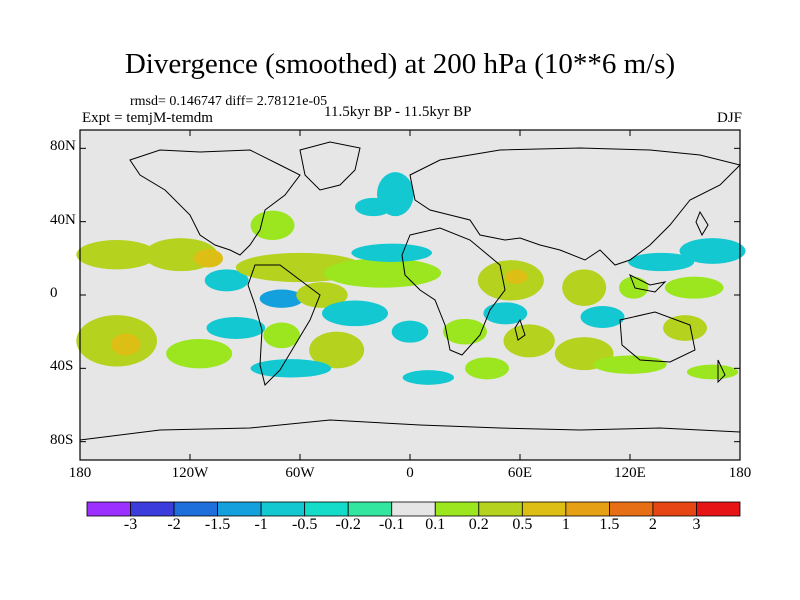 Image resolution: width=800 pixels, height=600 pixels. I want to click on colorbar, so click(413, 509).